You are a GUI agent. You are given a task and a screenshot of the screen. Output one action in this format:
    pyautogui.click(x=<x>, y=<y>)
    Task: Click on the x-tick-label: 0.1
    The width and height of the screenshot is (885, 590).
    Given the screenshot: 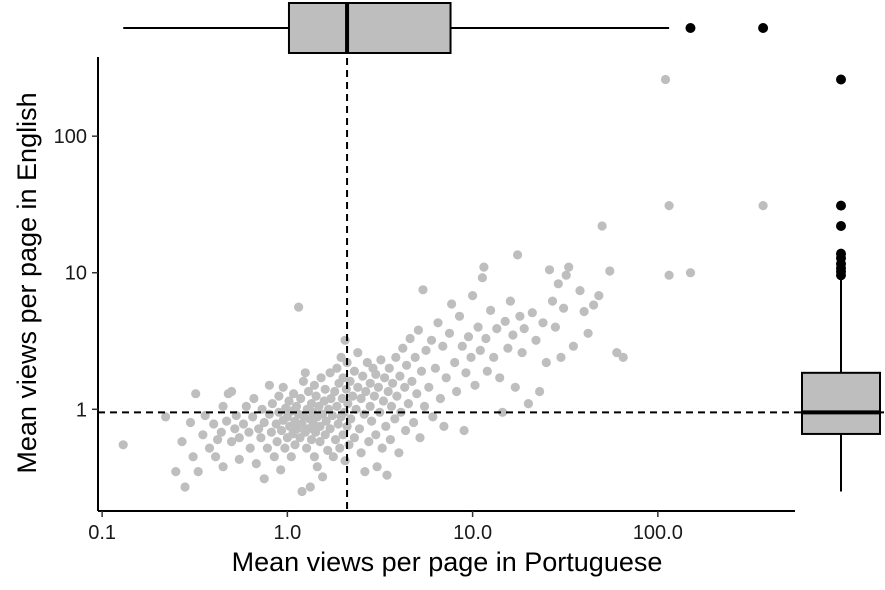 What is the action you would take?
    pyautogui.click(x=102, y=533)
    